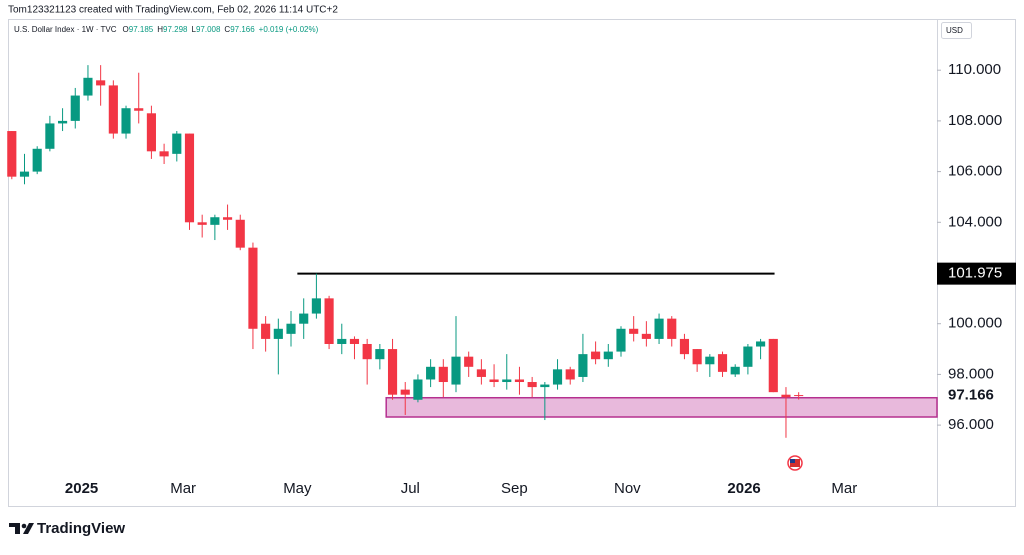 This screenshot has width=1024, height=555. Describe the element at coordinates (208, 29) in the screenshot. I see `ohlc-value: 97.008` at that location.